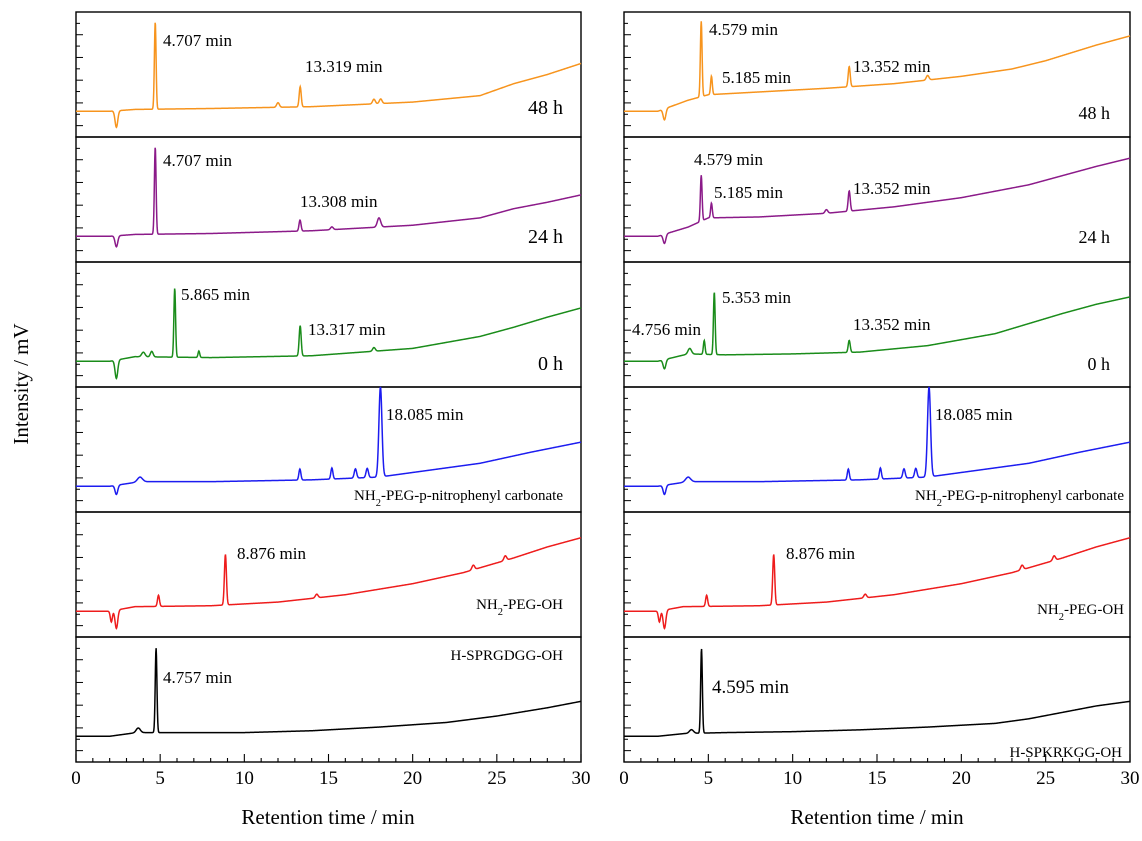 The height and width of the screenshot is (841, 1142). I want to click on trace-panel: 48 h 4.707 min 13.319 min, so click(328, 74).